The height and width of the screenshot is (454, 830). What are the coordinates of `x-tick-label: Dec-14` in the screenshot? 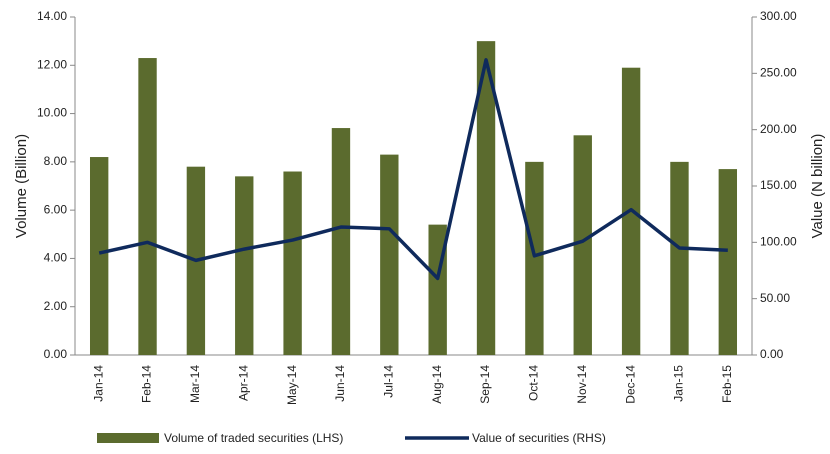 It's located at (630, 384).